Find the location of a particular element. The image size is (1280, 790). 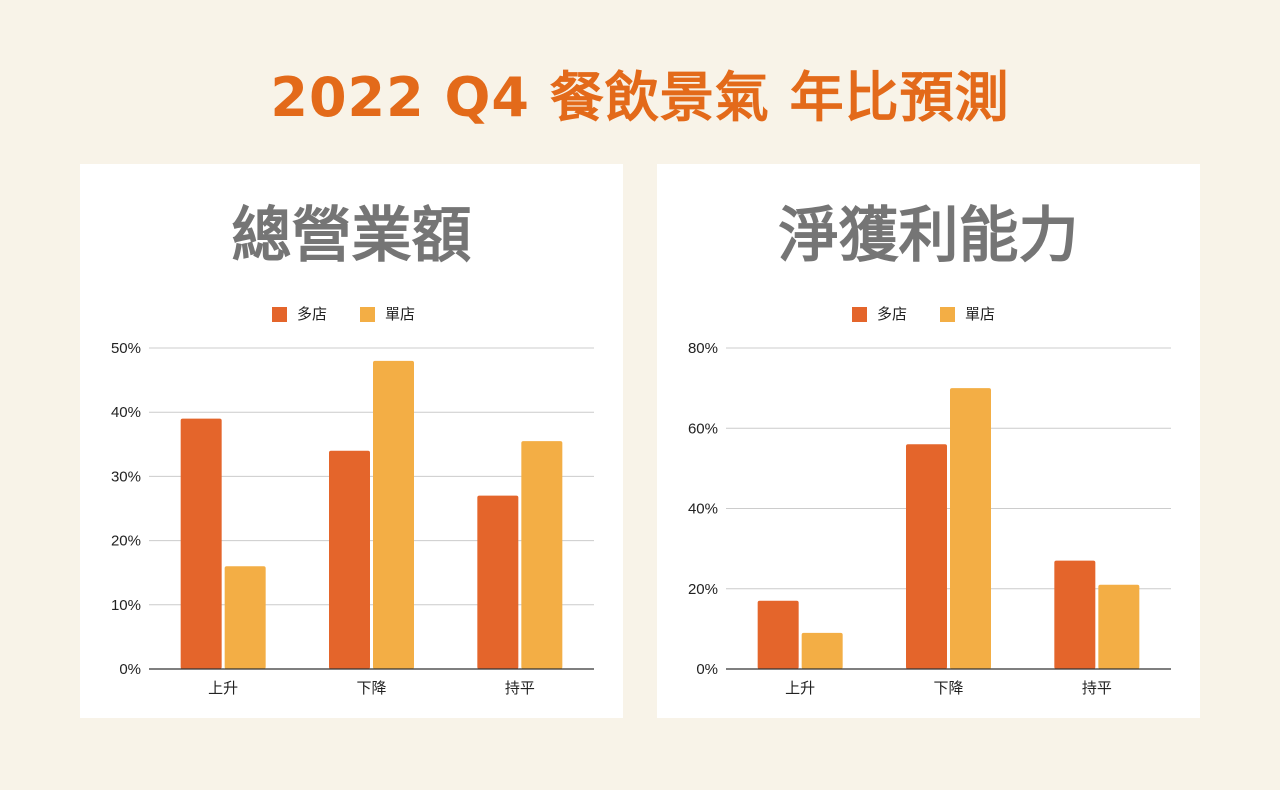

y-tick-label: 50% is located at coordinates (126, 348).